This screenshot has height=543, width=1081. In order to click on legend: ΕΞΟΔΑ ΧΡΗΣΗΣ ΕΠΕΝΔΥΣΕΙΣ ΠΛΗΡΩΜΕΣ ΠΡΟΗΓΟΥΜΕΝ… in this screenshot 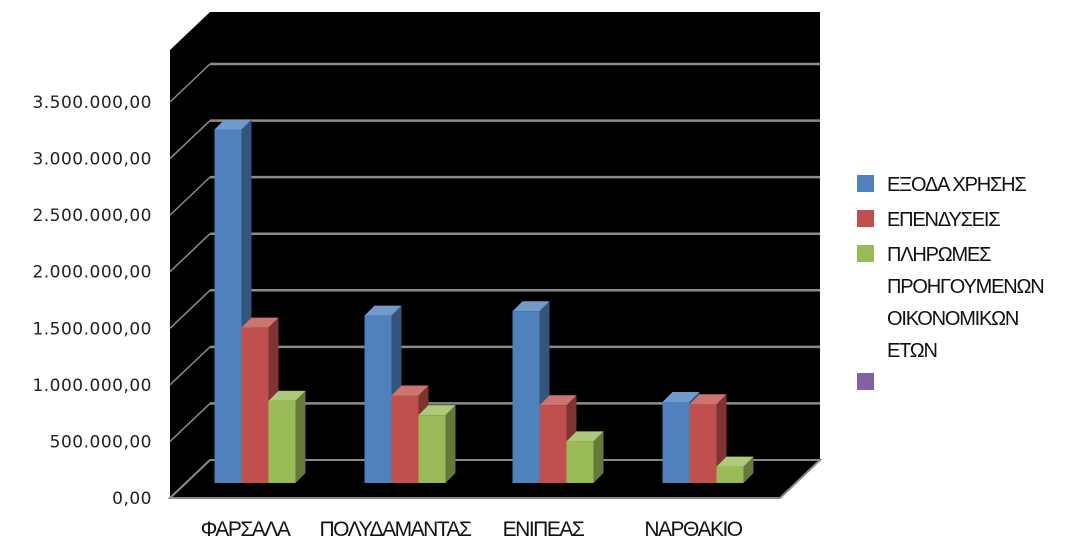, I will do `click(951, 282)`.